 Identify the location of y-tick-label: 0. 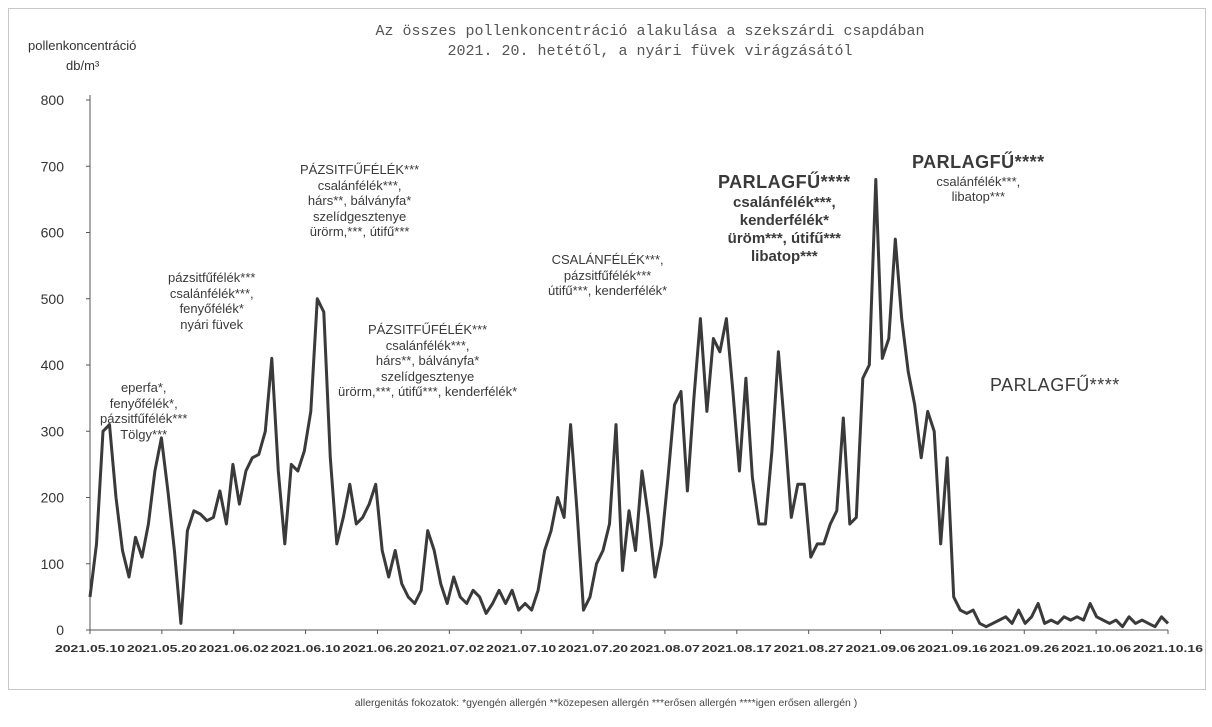
(60, 630).